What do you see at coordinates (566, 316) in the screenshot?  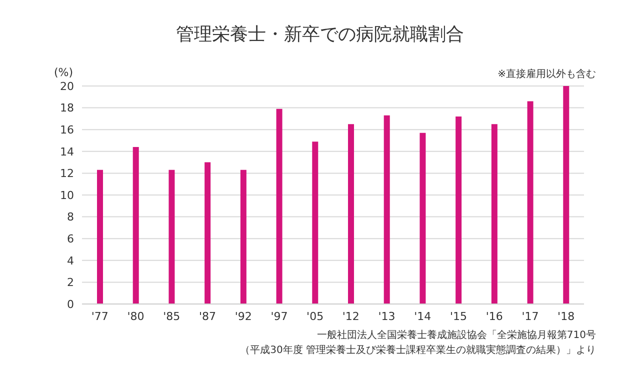 I see `x-tick-label: '18` at bounding box center [566, 316].